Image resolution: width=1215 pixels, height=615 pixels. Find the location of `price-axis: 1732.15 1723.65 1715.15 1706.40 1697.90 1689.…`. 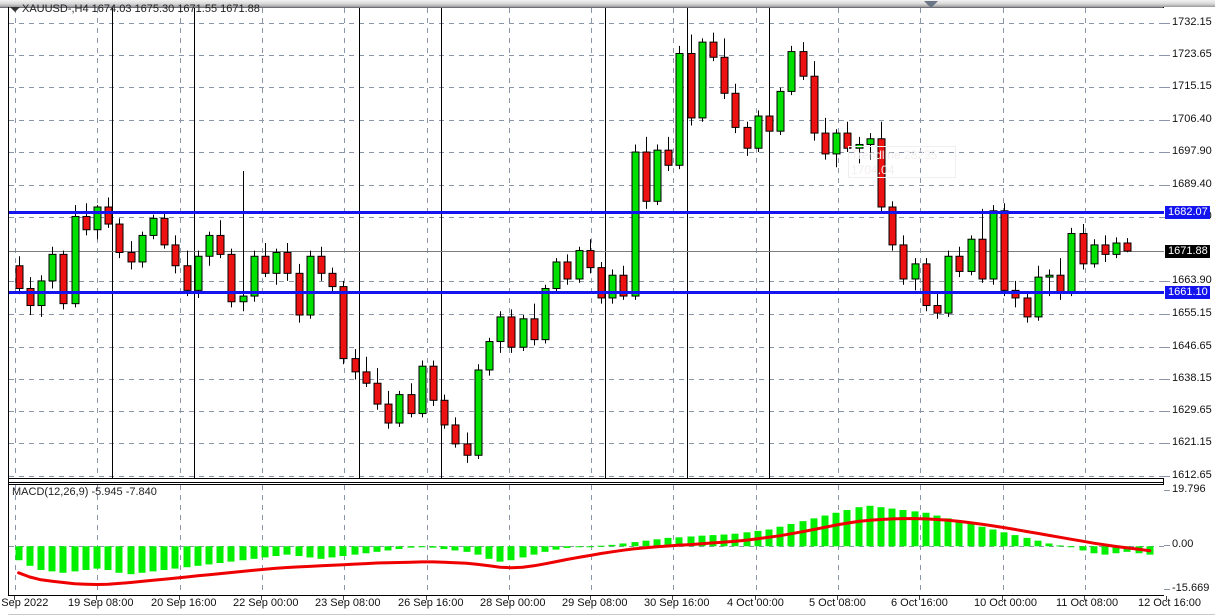

price-axis: 1732.15 1723.65 1715.15 1706.40 1697.90 1689.… is located at coordinates (1189, 301).